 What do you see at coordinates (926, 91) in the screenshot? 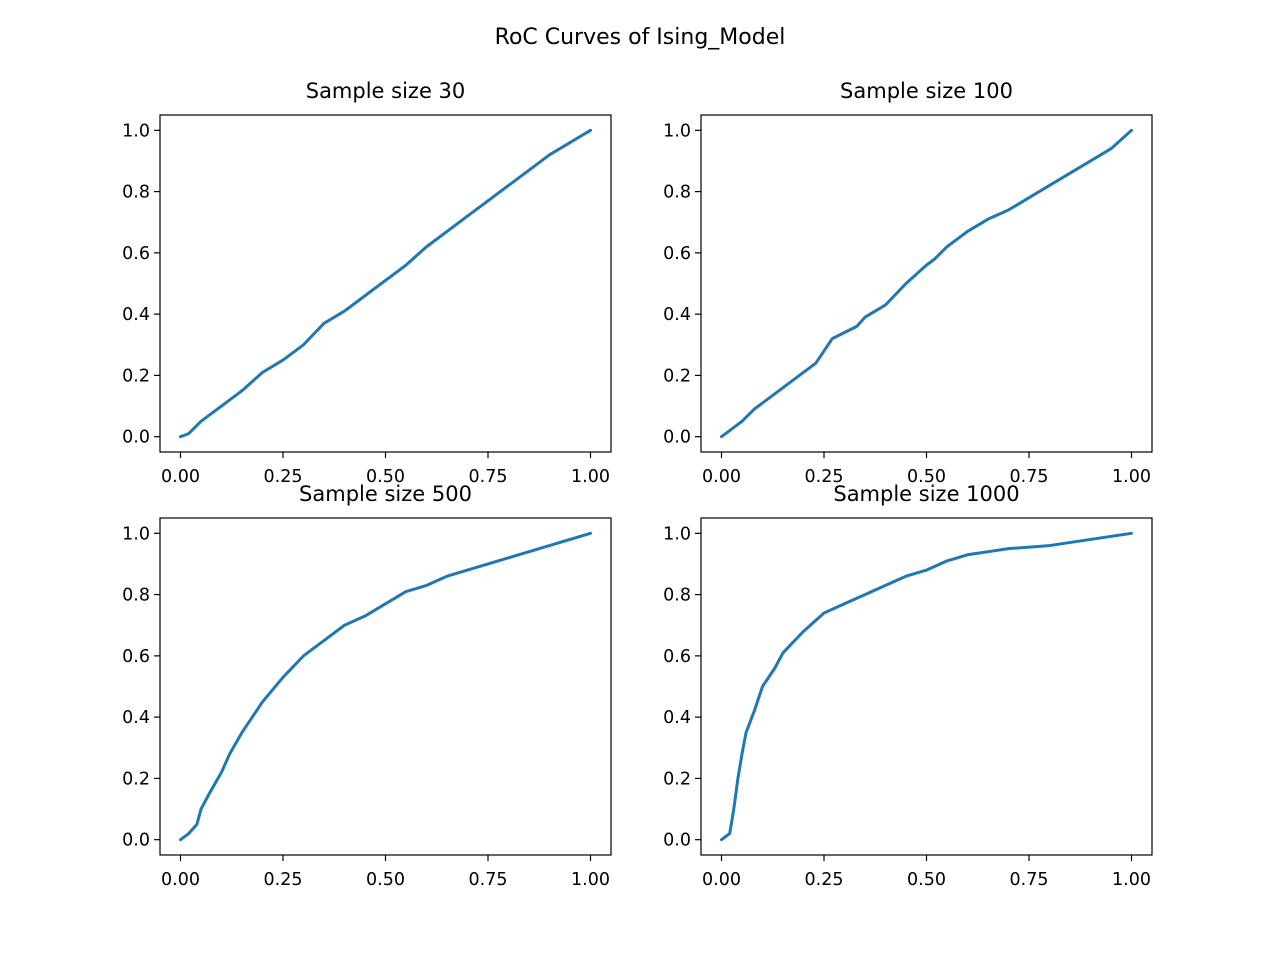
I see `subplot-title: Sample size 100` at bounding box center [926, 91].